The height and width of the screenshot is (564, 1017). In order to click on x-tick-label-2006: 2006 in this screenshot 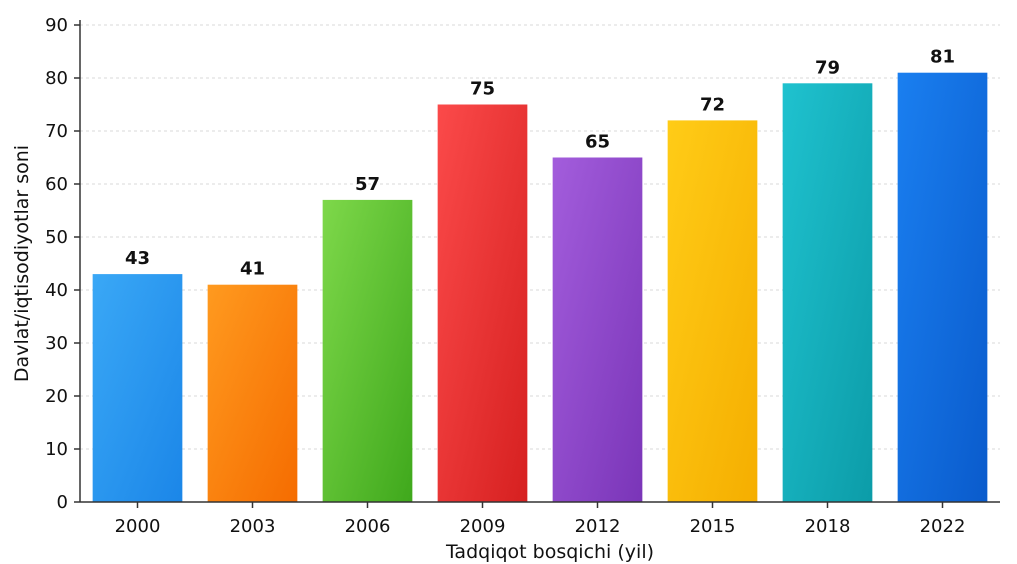, I will do `click(368, 526)`.